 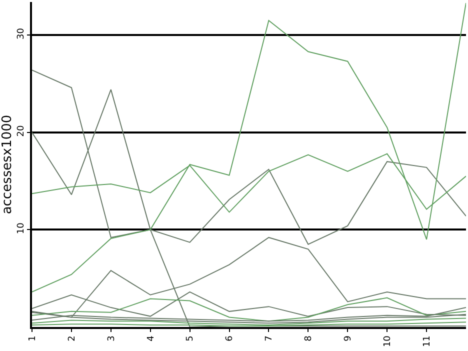 What do you see at coordinates (21, 228) in the screenshot?
I see `y-tick-label: 10` at bounding box center [21, 228].